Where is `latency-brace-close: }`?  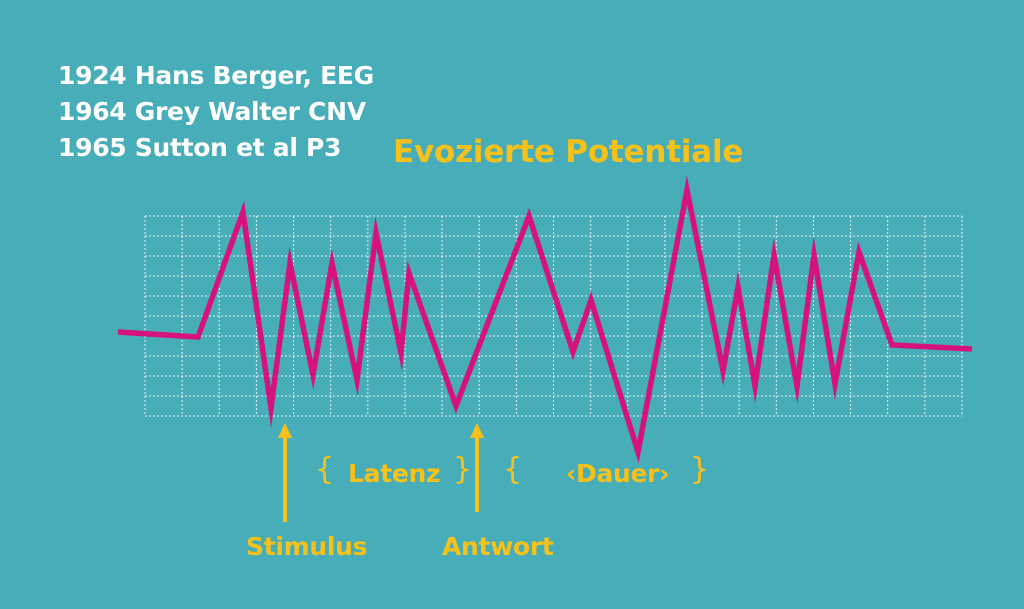
latency-brace-close: } is located at coordinates (463, 469).